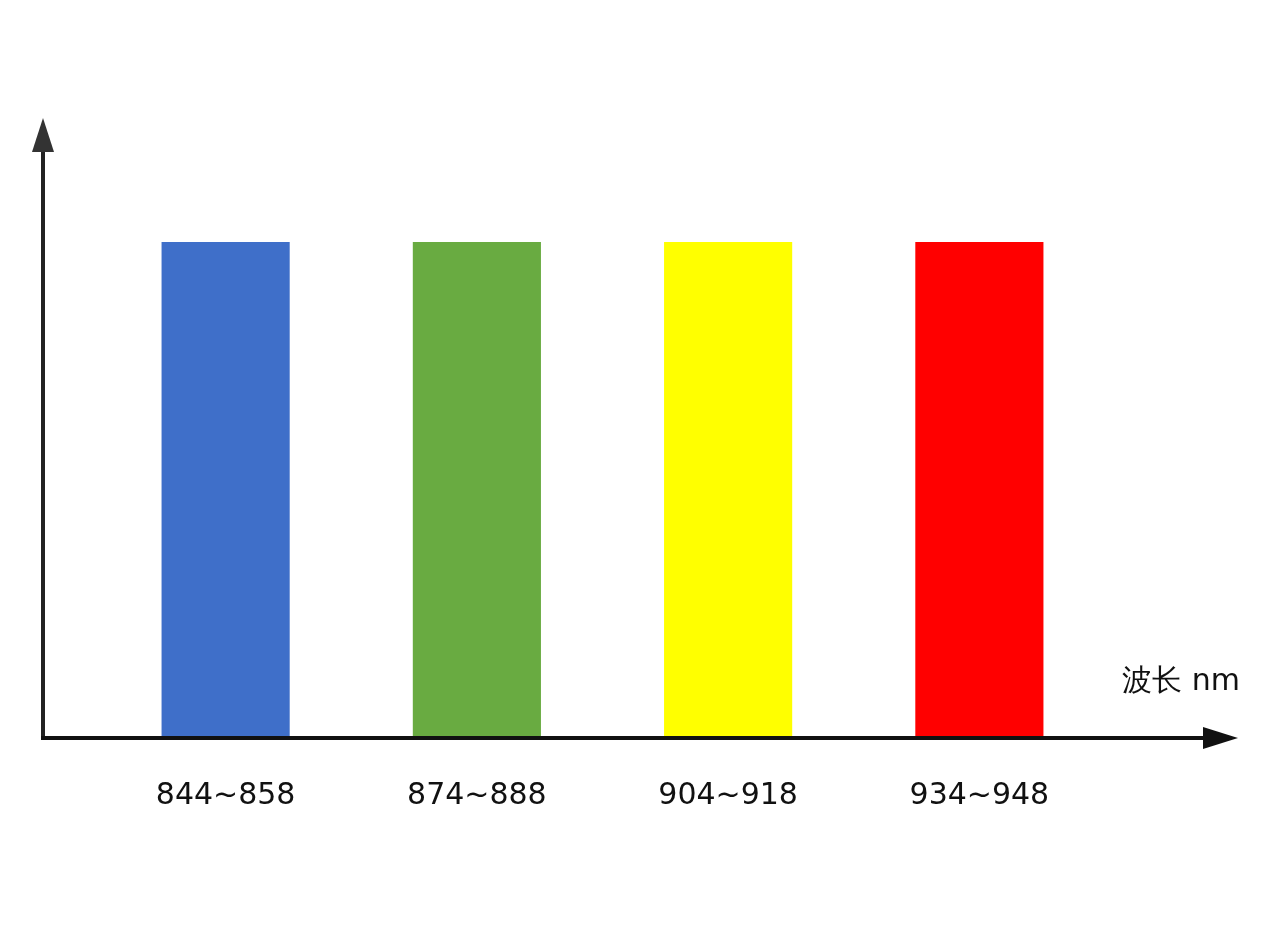  What do you see at coordinates (225, 794) in the screenshot?
I see `x-tick-label: 844~858` at bounding box center [225, 794].